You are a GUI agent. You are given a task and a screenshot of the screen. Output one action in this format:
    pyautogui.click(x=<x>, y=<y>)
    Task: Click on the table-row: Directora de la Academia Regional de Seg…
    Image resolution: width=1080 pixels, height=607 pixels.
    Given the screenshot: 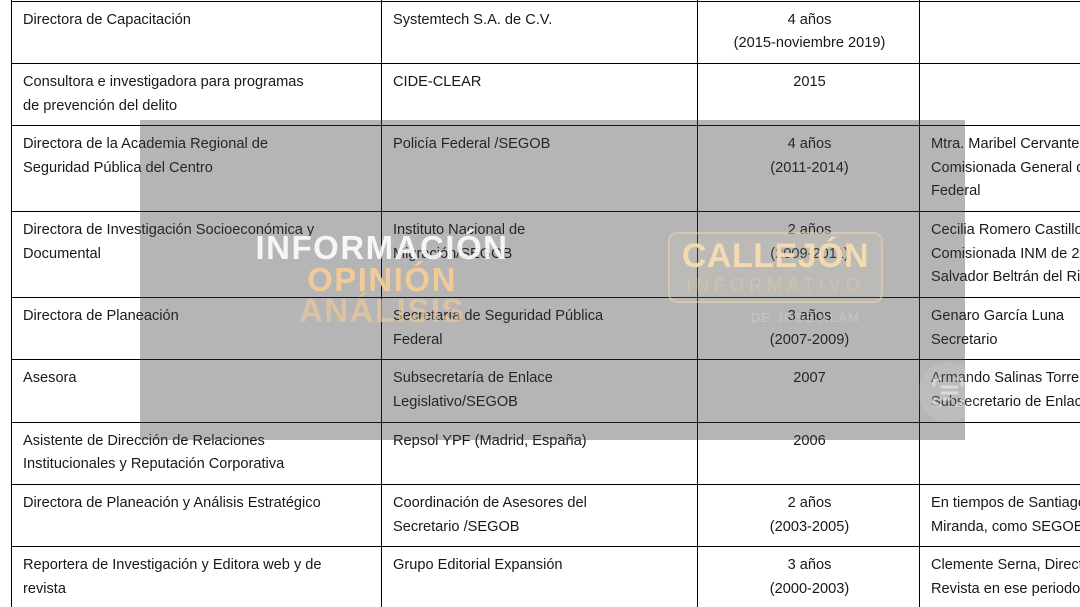 What is the action you would take?
    pyautogui.click(x=545, y=169)
    